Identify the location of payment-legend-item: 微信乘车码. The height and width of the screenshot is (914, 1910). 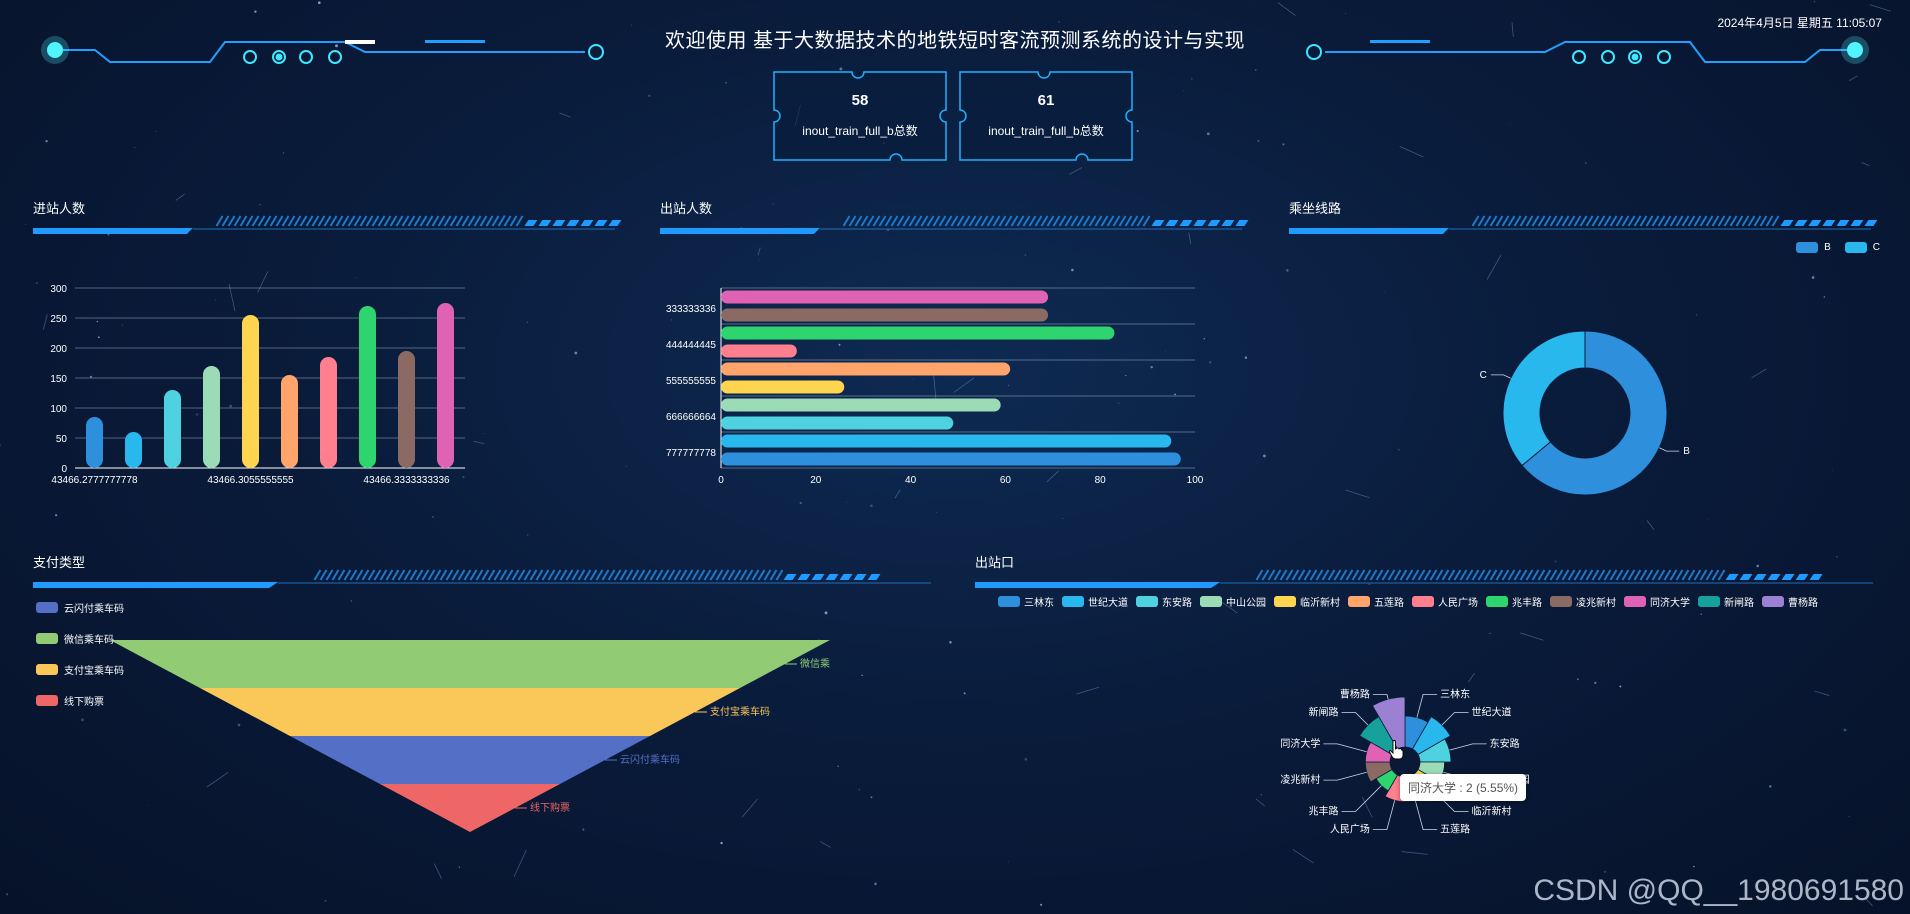
(80, 638).